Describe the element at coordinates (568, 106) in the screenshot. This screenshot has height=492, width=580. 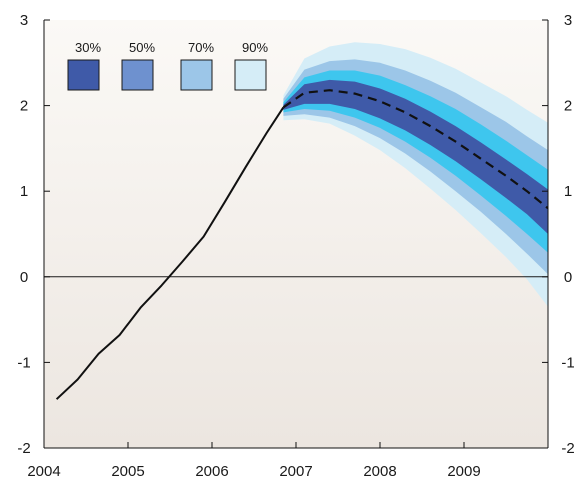
I see `y-tick-label-right: 2` at that location.